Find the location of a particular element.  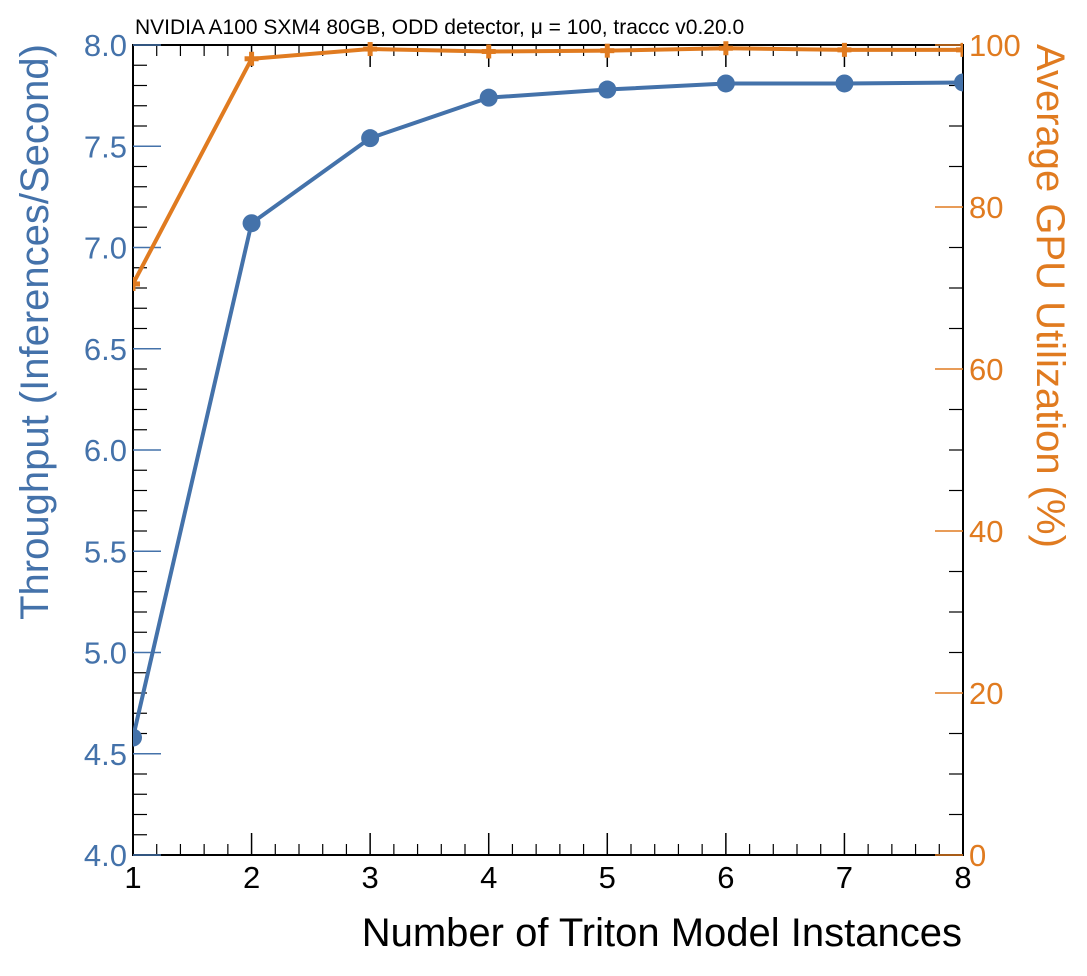

y-left-tick-label: 5.0 is located at coordinates (105, 653).